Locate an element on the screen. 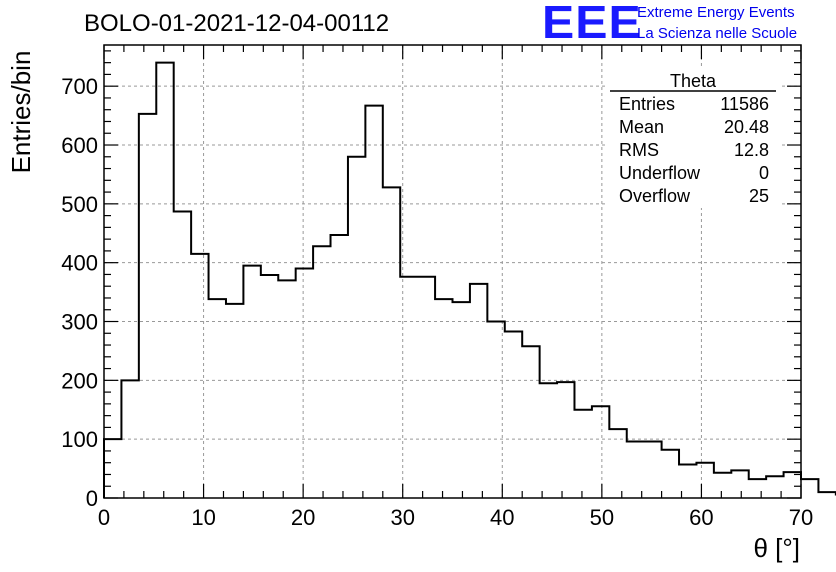 The image size is (836, 572). stats-value: 20.48 is located at coordinates (746, 127).